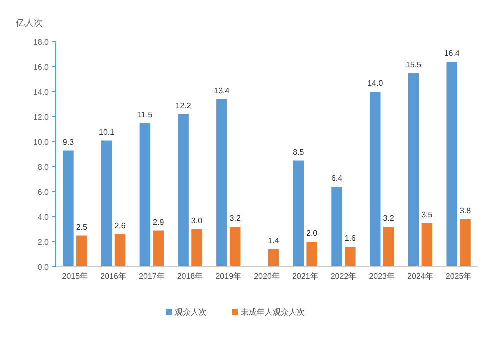 Image resolution: width=500 pixels, height=337 pixels. What do you see at coordinates (159, 222) in the screenshot?
I see `data-label: 2.9` at bounding box center [159, 222].